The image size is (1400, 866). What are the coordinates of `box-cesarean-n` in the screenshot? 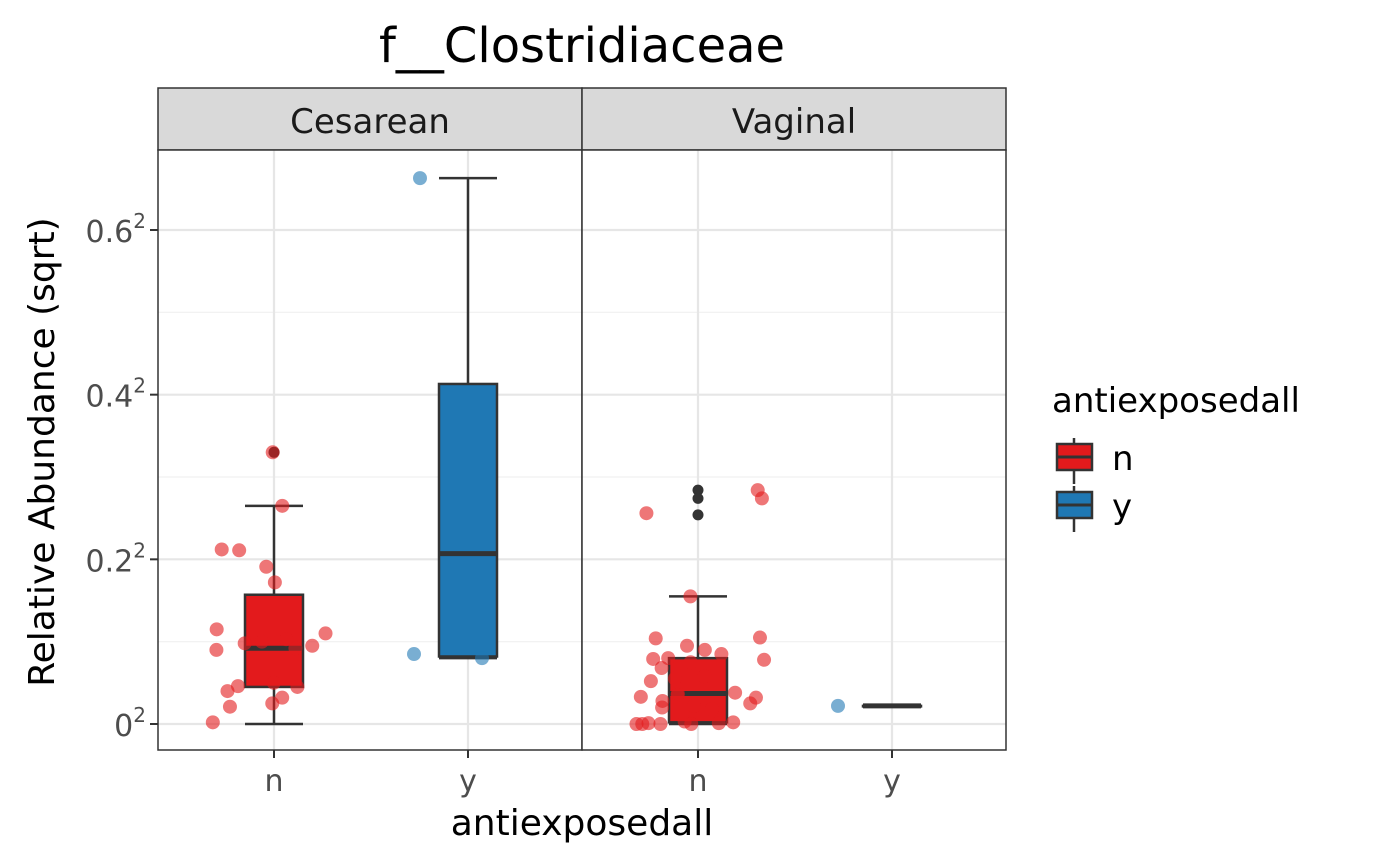 It's located at (269, 587).